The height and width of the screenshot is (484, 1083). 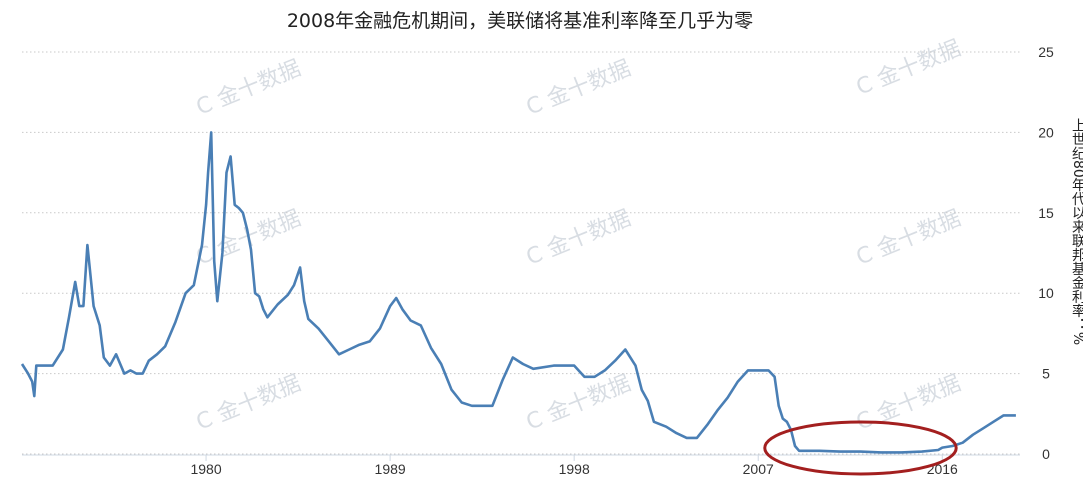 I want to click on annotation-layer, so click(x=860, y=448).